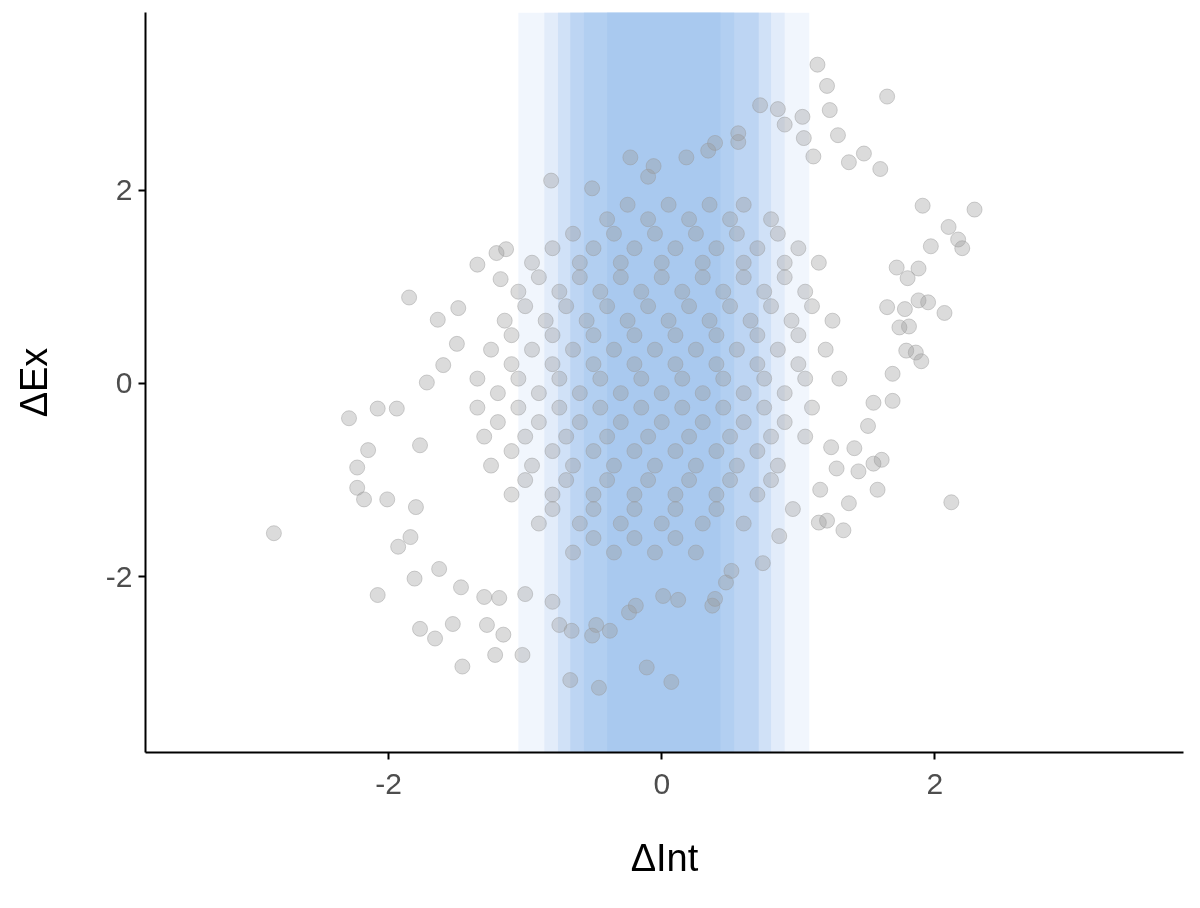 Image resolution: width=1200 pixels, height=908 pixels. Describe the element at coordinates (935, 783) in the screenshot. I see `x-tick-label: 2` at that location.